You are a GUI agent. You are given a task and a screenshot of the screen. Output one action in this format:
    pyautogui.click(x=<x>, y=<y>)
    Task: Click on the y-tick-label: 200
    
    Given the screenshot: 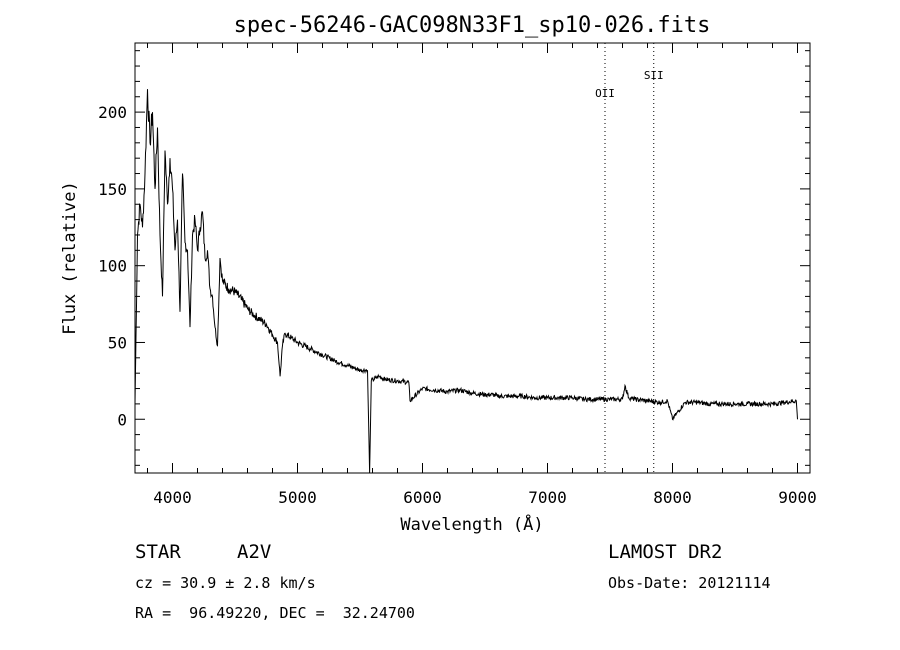 What is the action you would take?
    pyautogui.click(x=112, y=112)
    